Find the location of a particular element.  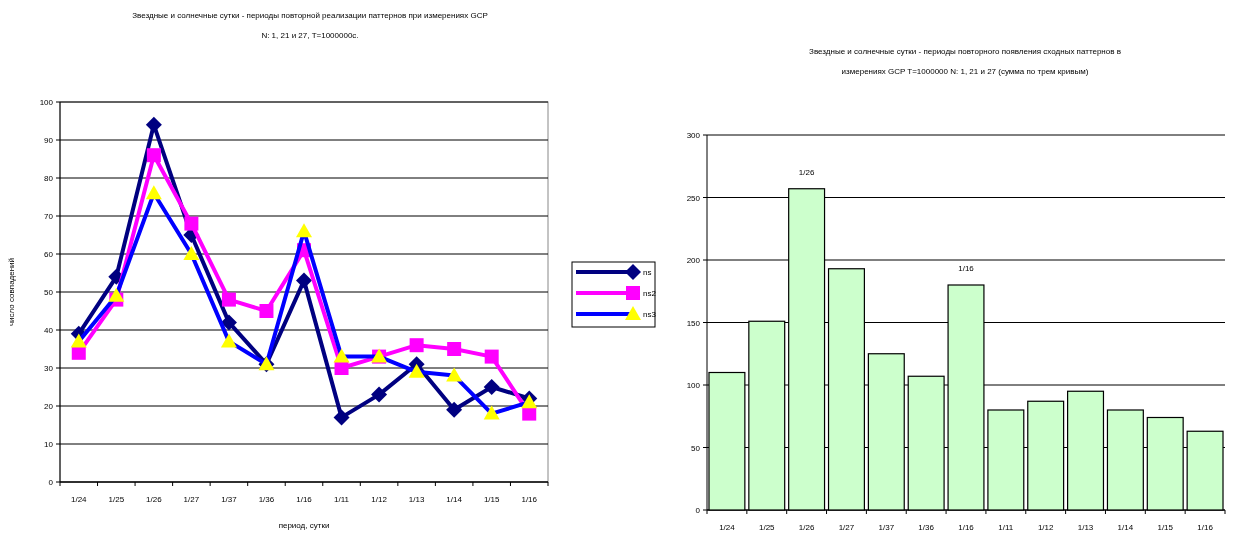

annotation: 1/16 is located at coordinates (966, 268).